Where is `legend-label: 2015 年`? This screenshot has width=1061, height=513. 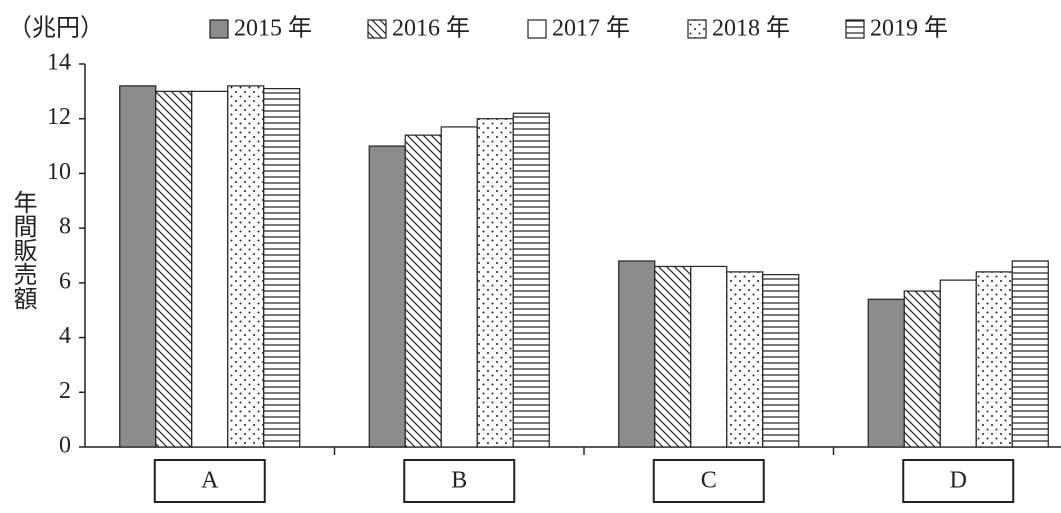 legend-label: 2015 年 is located at coordinates (273, 28).